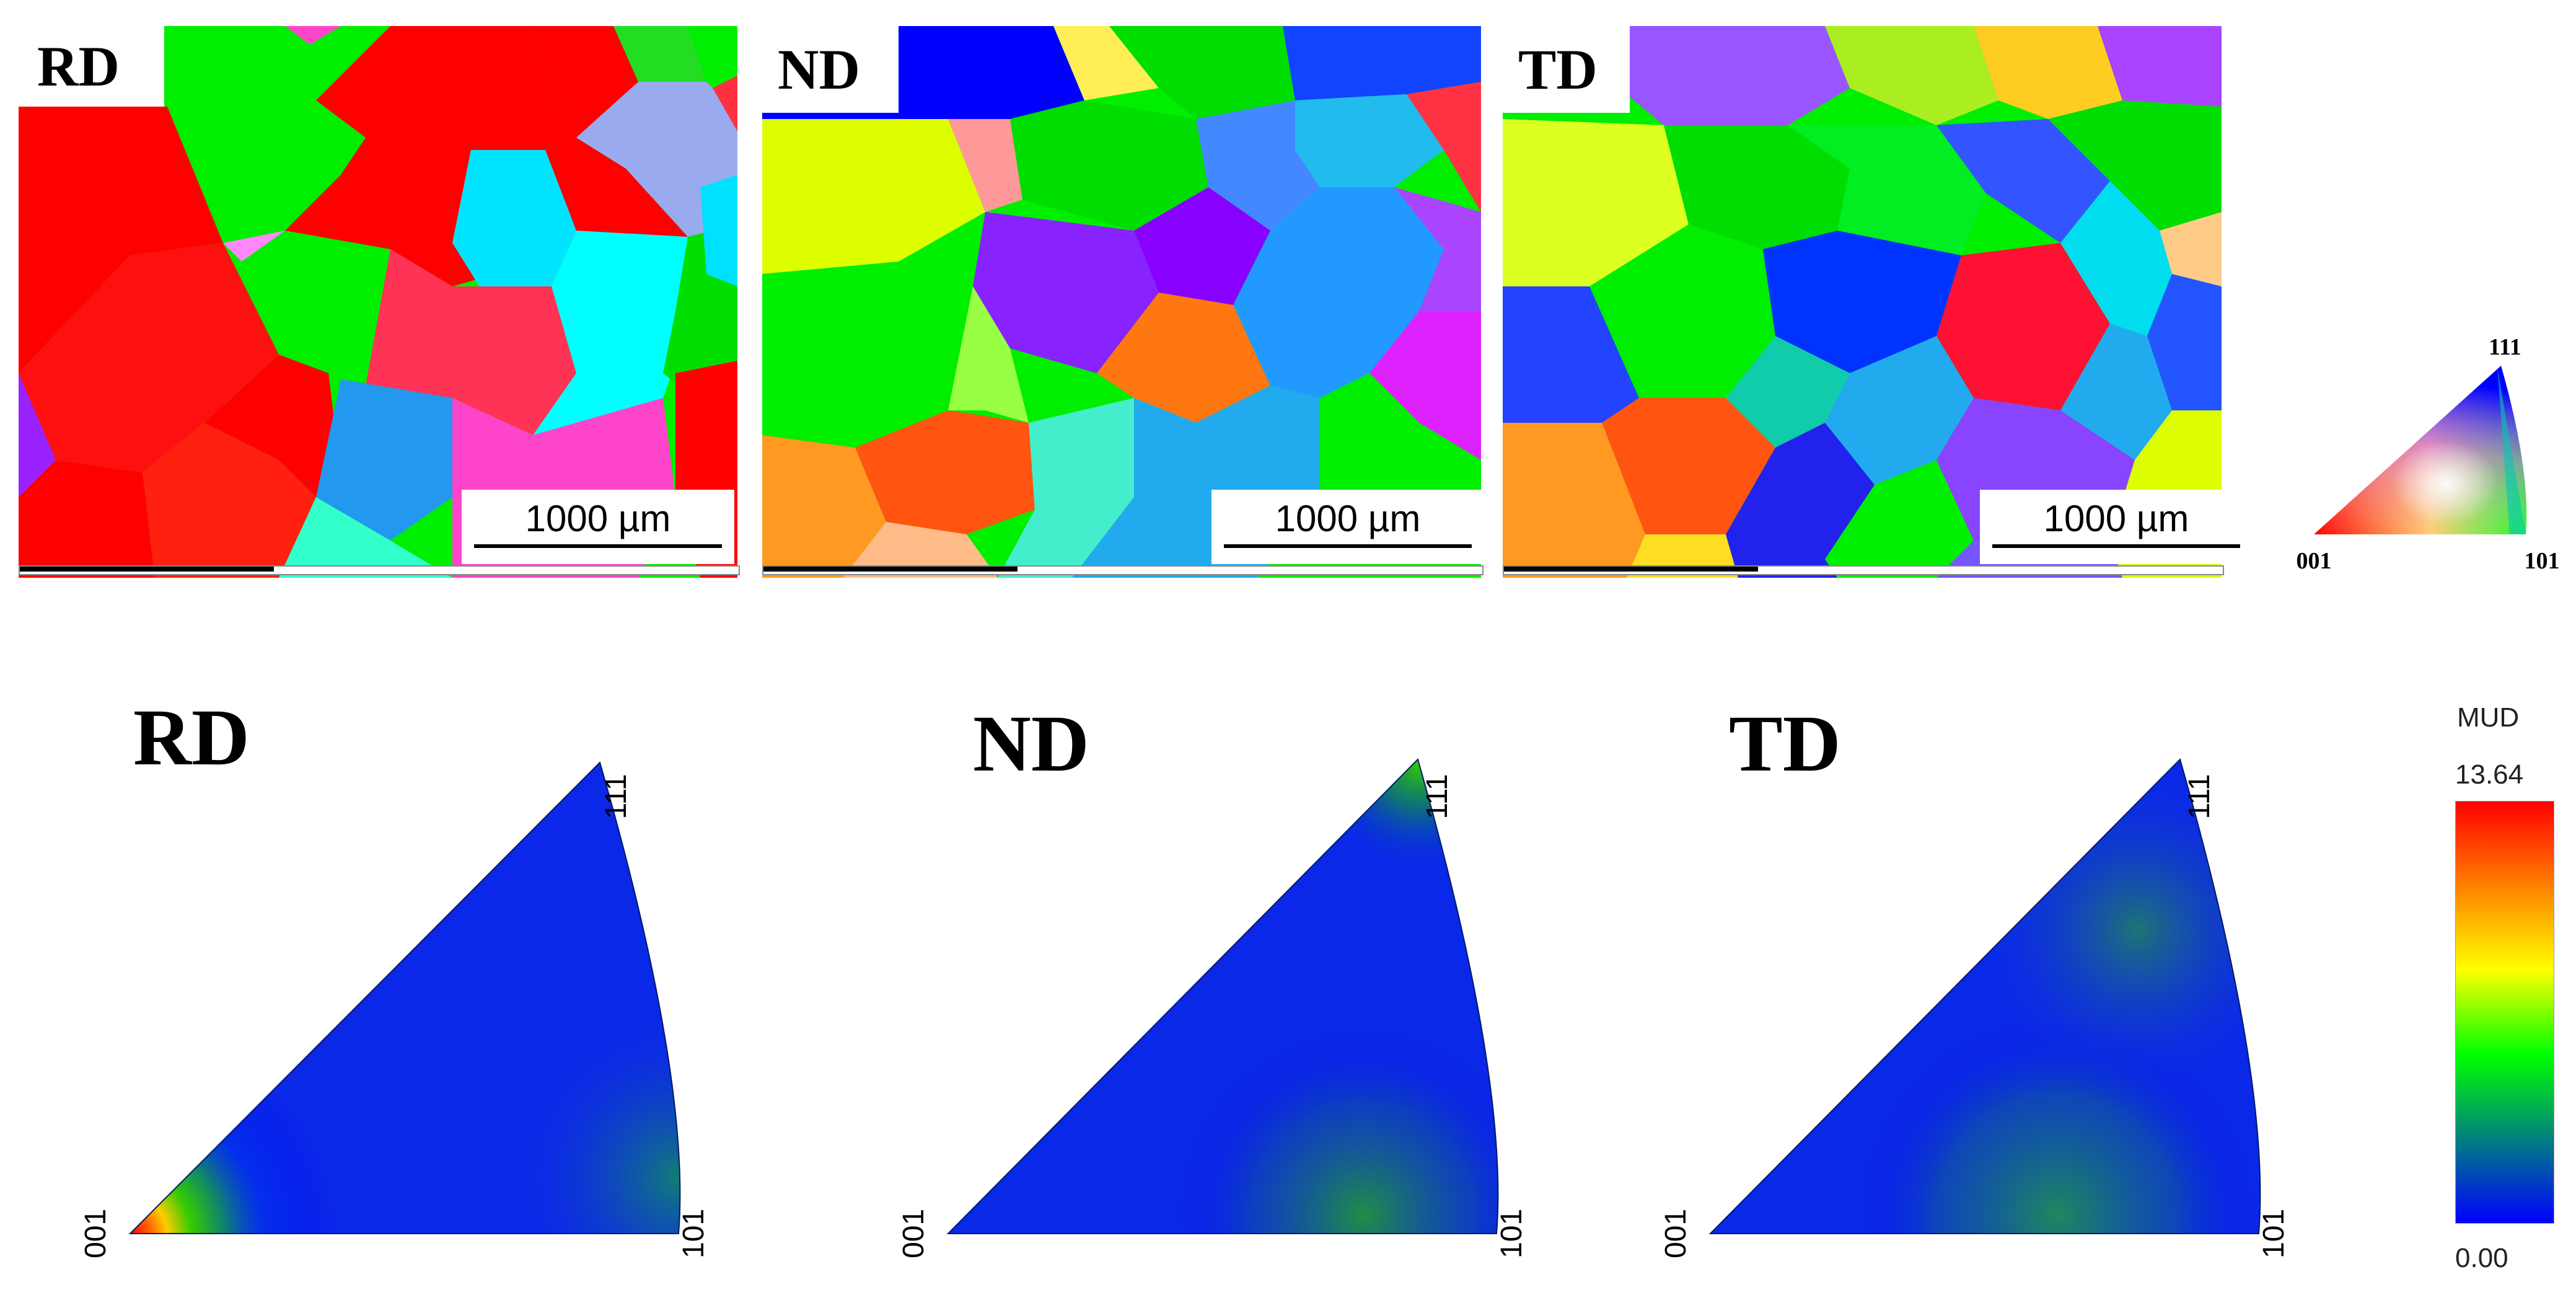 This screenshot has height=1290, width=2576. Describe the element at coordinates (2421, 450) in the screenshot. I see `key-triangle` at that location.